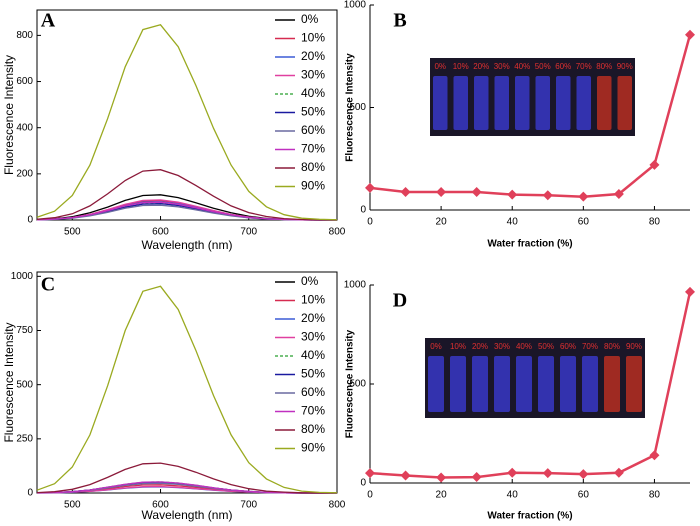  What do you see at coordinates (248, 505) in the screenshot?
I see `x-tick-label: 700` at bounding box center [248, 505].